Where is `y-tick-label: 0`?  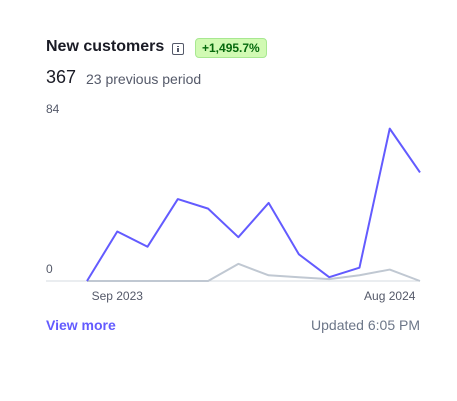
y-tick-label: 0 is located at coordinates (49, 269).